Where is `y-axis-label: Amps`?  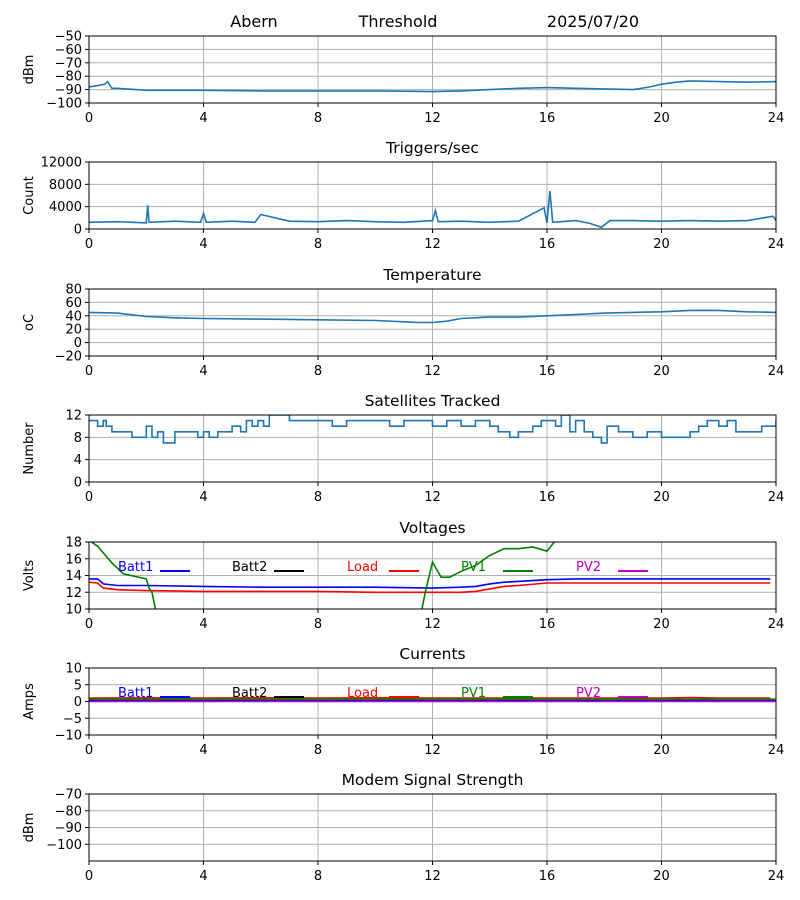
y-axis-label: Amps is located at coordinates (29, 701).